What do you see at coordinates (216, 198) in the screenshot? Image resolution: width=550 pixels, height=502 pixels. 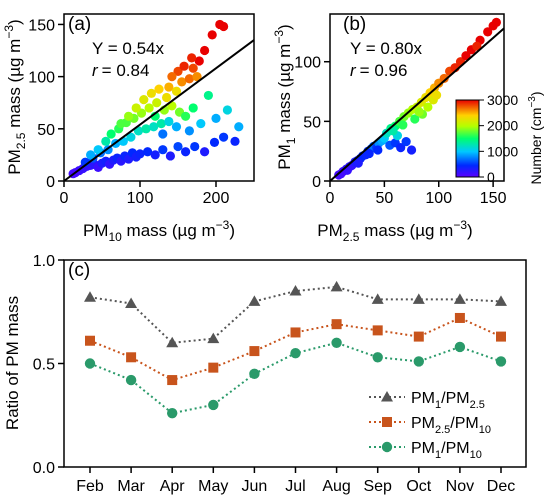 I see `panel-a-xtick-label: 200` at bounding box center [216, 198].